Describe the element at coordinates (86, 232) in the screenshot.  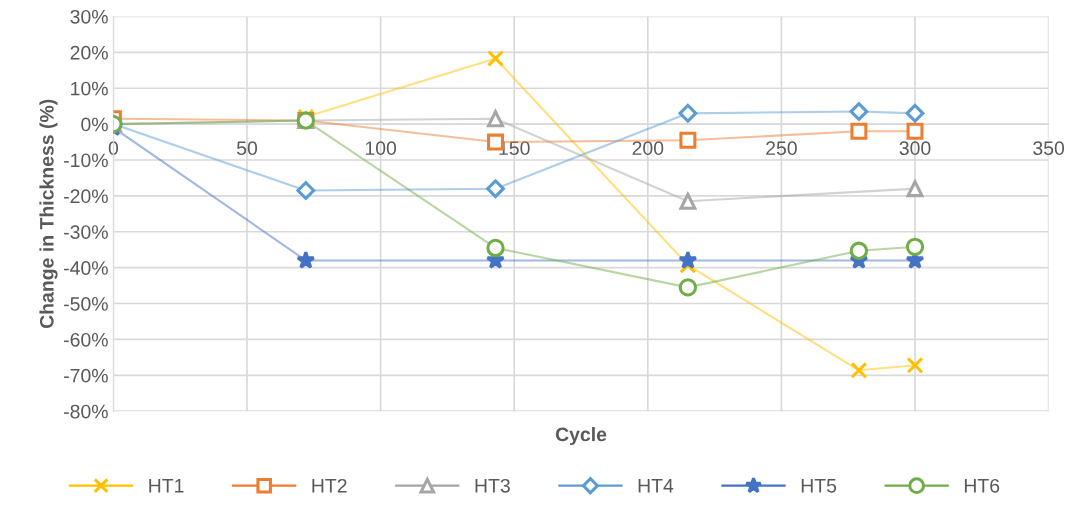
I see `y-tick-label: -30%` at that location.